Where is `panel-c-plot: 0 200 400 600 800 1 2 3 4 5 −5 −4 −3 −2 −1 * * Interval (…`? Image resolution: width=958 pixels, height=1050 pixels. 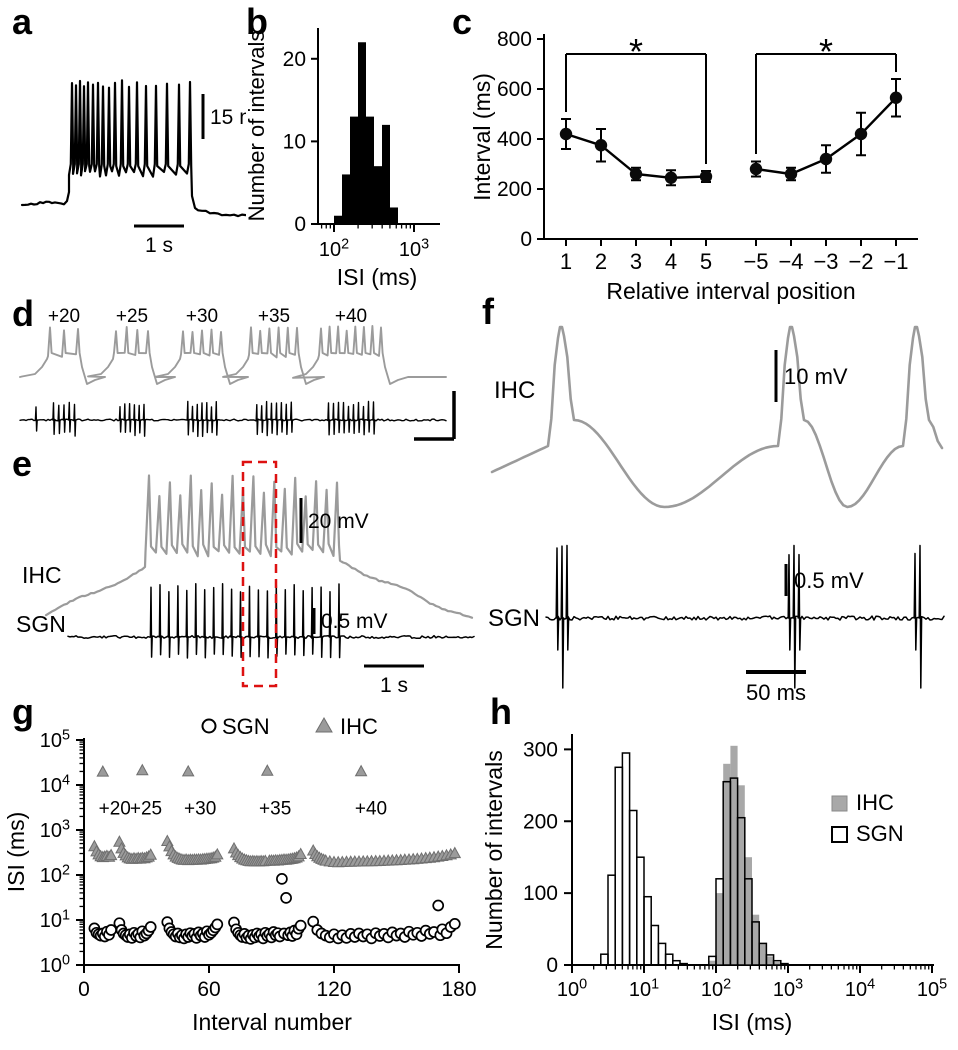
panel-c-plot: 0 200 400 600 800 1 2 3 4 5 −5 −4 −3 −2 −1 * * Interval (… is located at coordinates (693, 166).